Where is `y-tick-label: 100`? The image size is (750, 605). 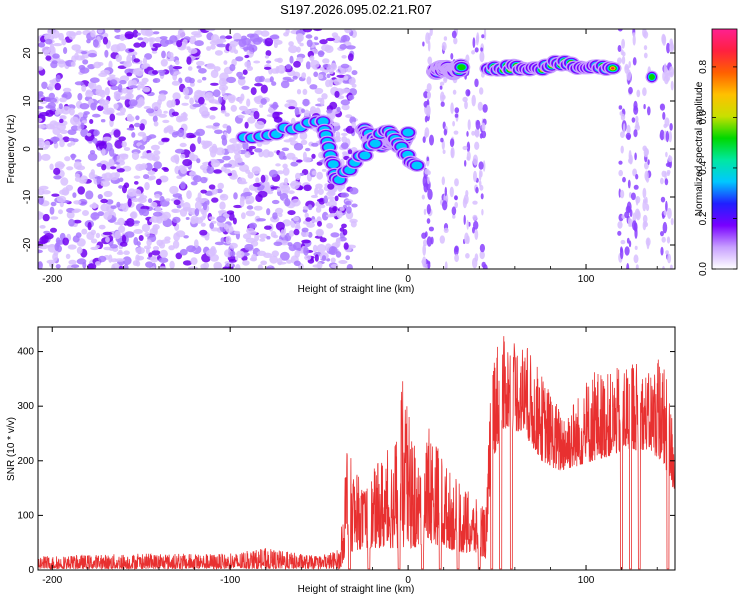 y-tick-label: 100 is located at coordinates (25, 515).